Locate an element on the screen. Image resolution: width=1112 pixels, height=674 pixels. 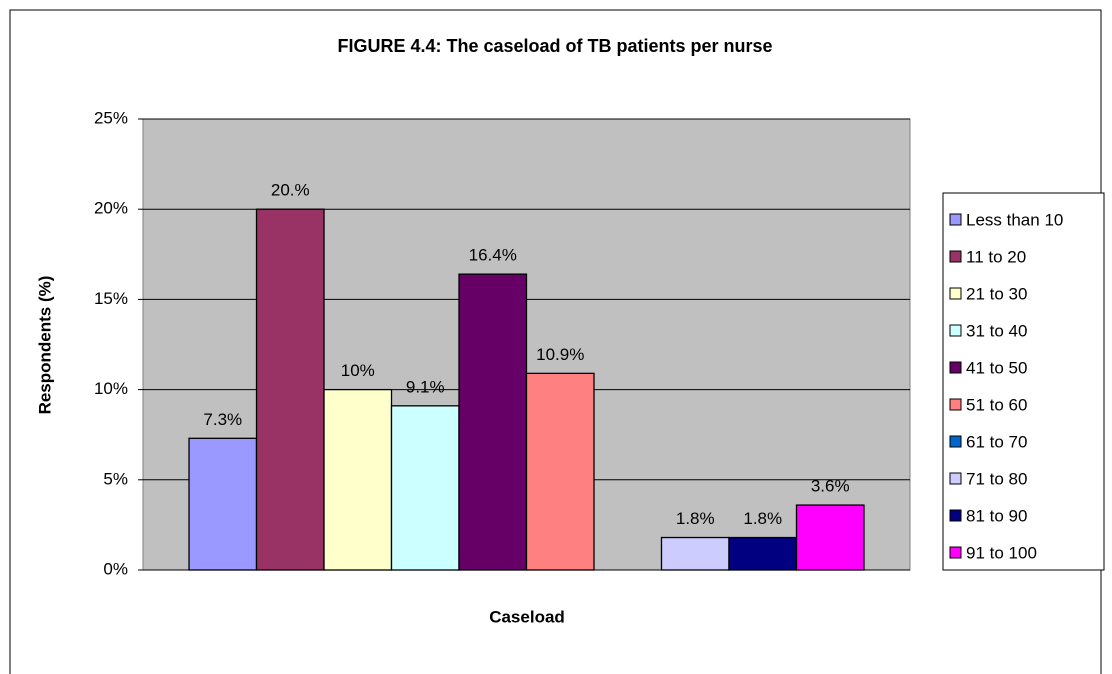
legend-label: 11 to 20 is located at coordinates (996, 256).